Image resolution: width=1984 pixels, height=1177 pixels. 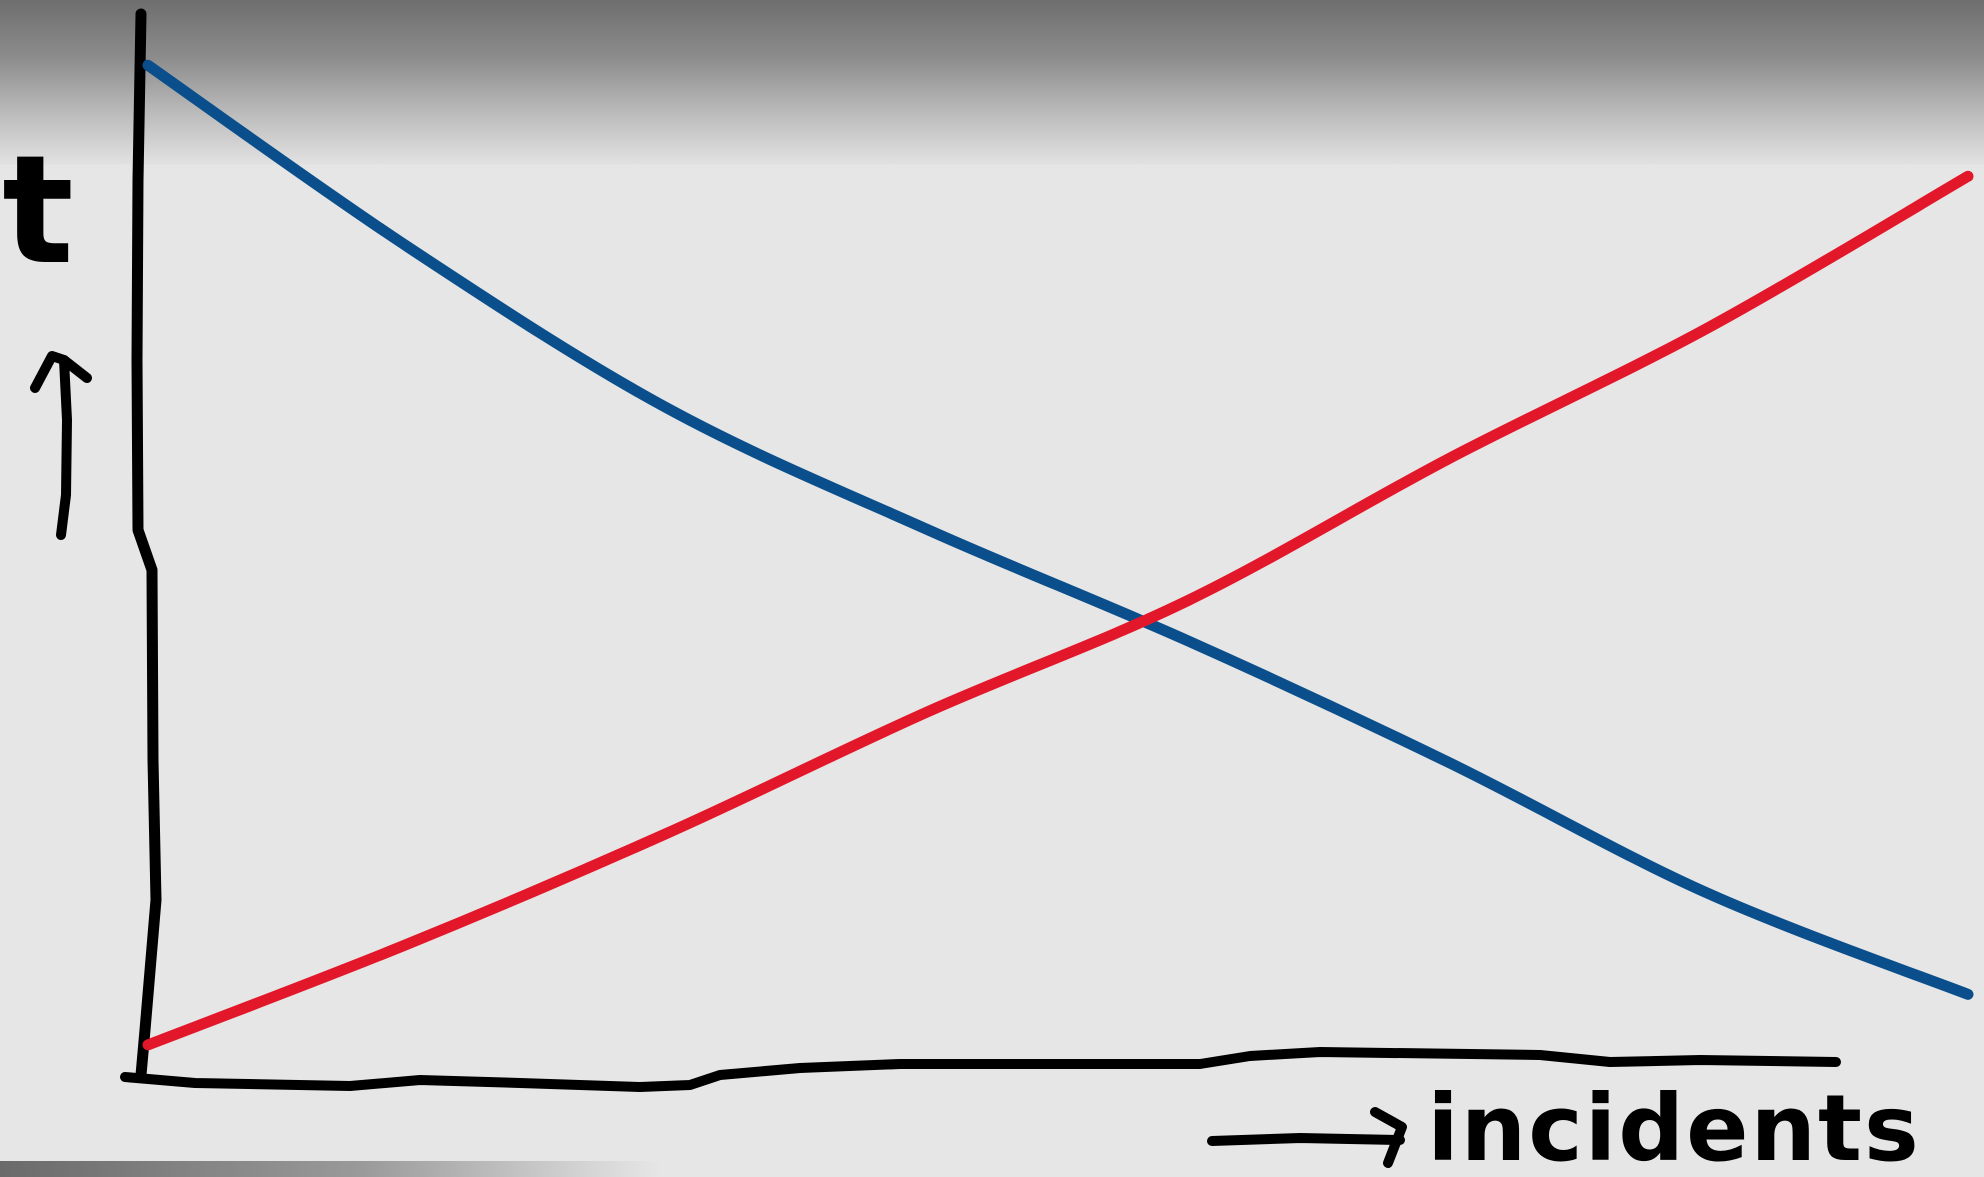 I want to click on y-axis, so click(x=146, y=544).